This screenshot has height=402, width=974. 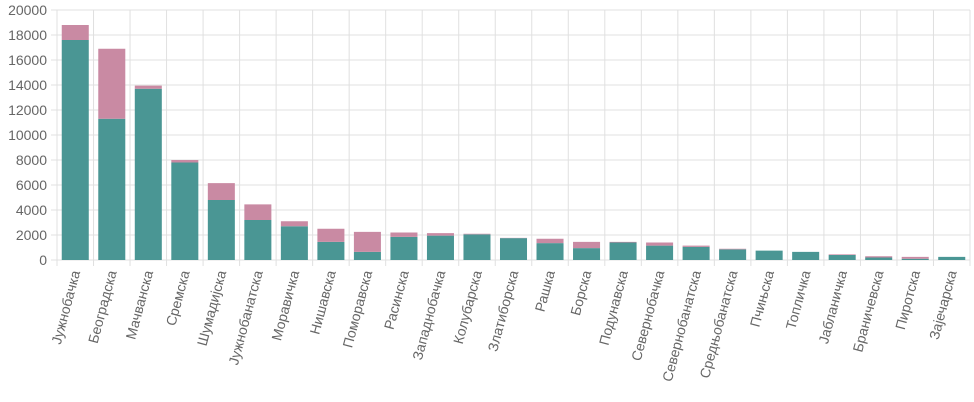 What do you see at coordinates (762, 298) in the screenshot?
I see `x-tick-label: Пчињска` at bounding box center [762, 298].